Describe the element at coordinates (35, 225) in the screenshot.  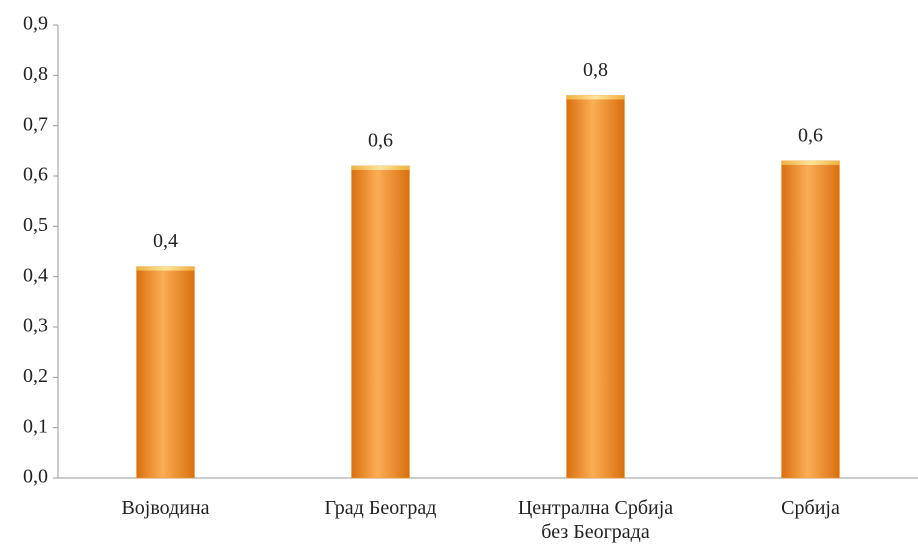
I see `y-tick-label: 0,5` at that location.